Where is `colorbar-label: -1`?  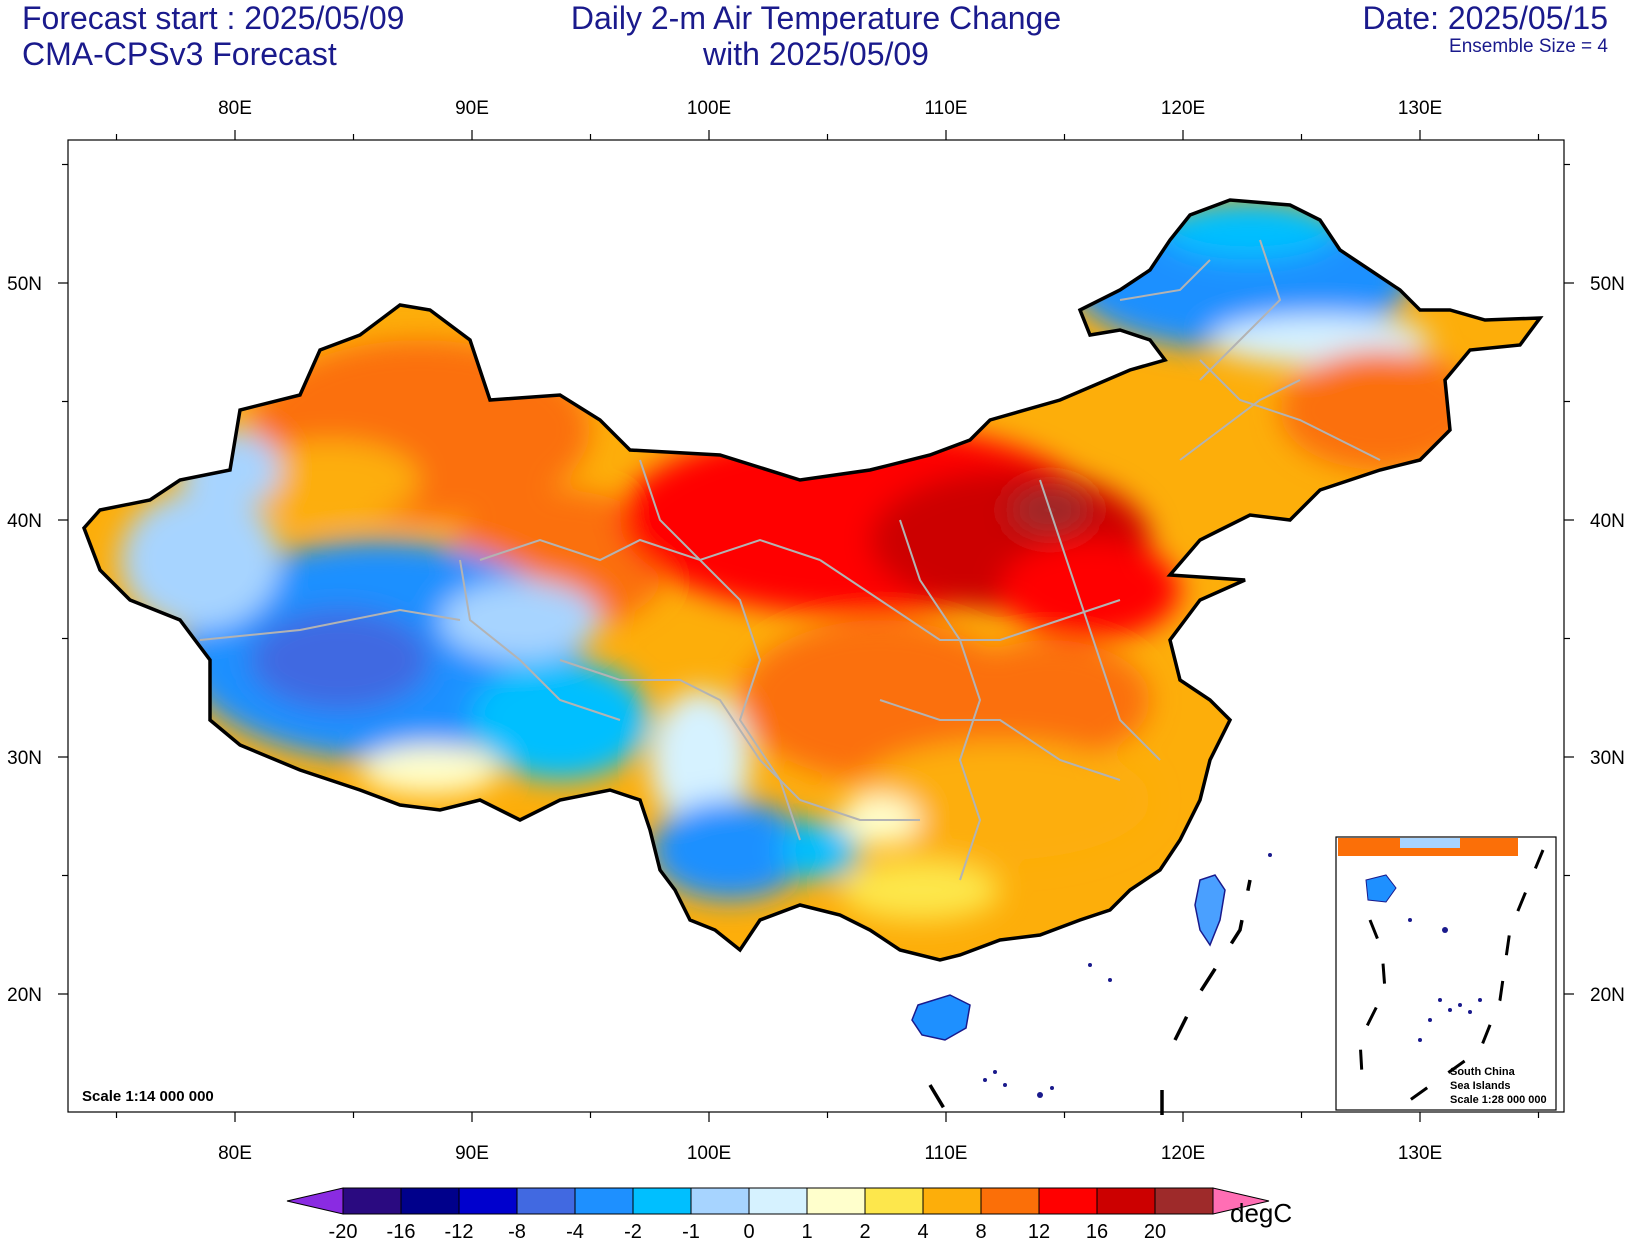 colorbar-label: -1 is located at coordinates (691, 1231).